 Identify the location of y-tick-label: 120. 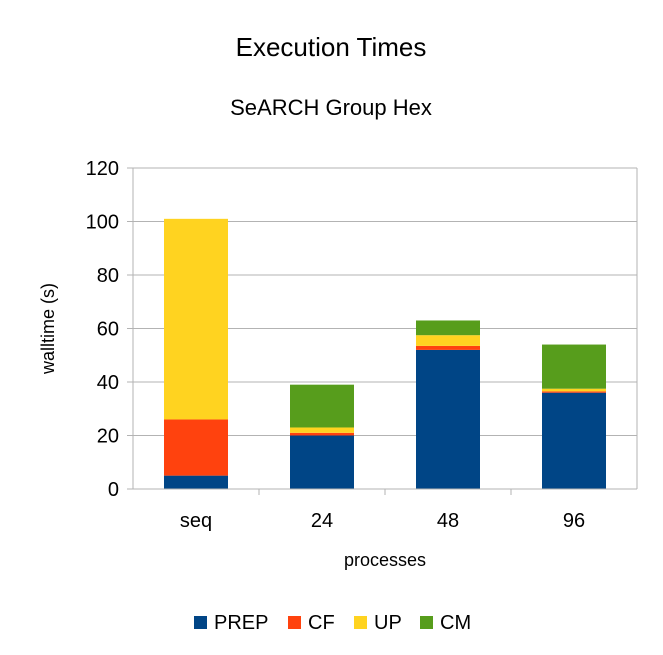
(102, 169).